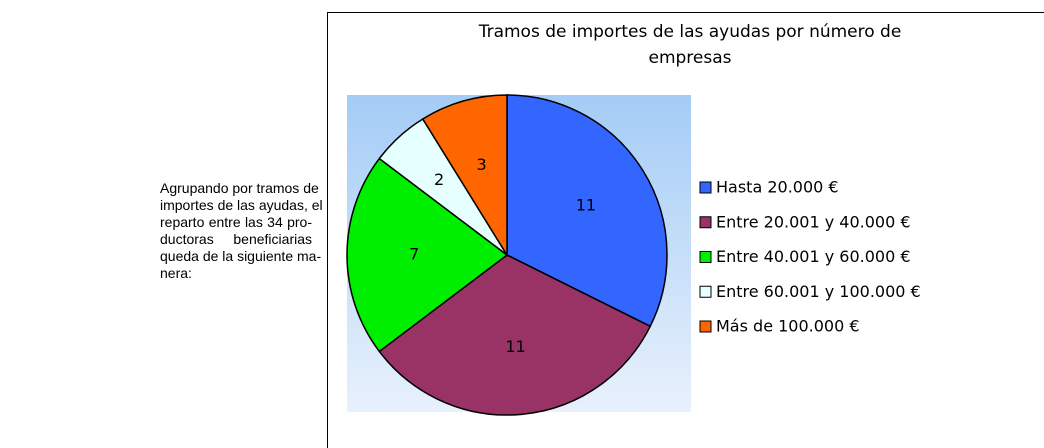 This screenshot has width=1044, height=448. Describe the element at coordinates (176, 273) in the screenshot. I see `paragraph-line: nera:` at that location.